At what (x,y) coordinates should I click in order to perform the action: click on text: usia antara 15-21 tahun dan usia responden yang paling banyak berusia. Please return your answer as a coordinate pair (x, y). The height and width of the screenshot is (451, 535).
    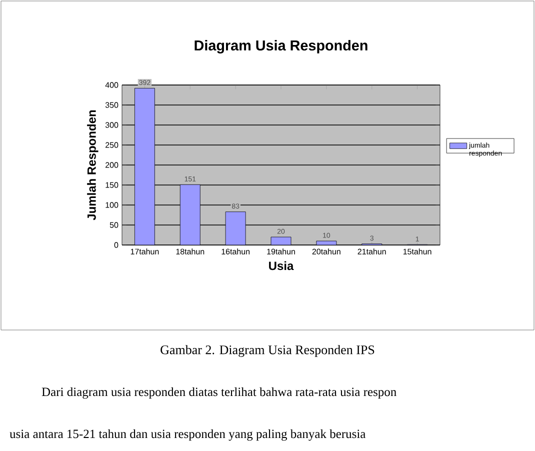
    Looking at the image, I should click on (188, 435).